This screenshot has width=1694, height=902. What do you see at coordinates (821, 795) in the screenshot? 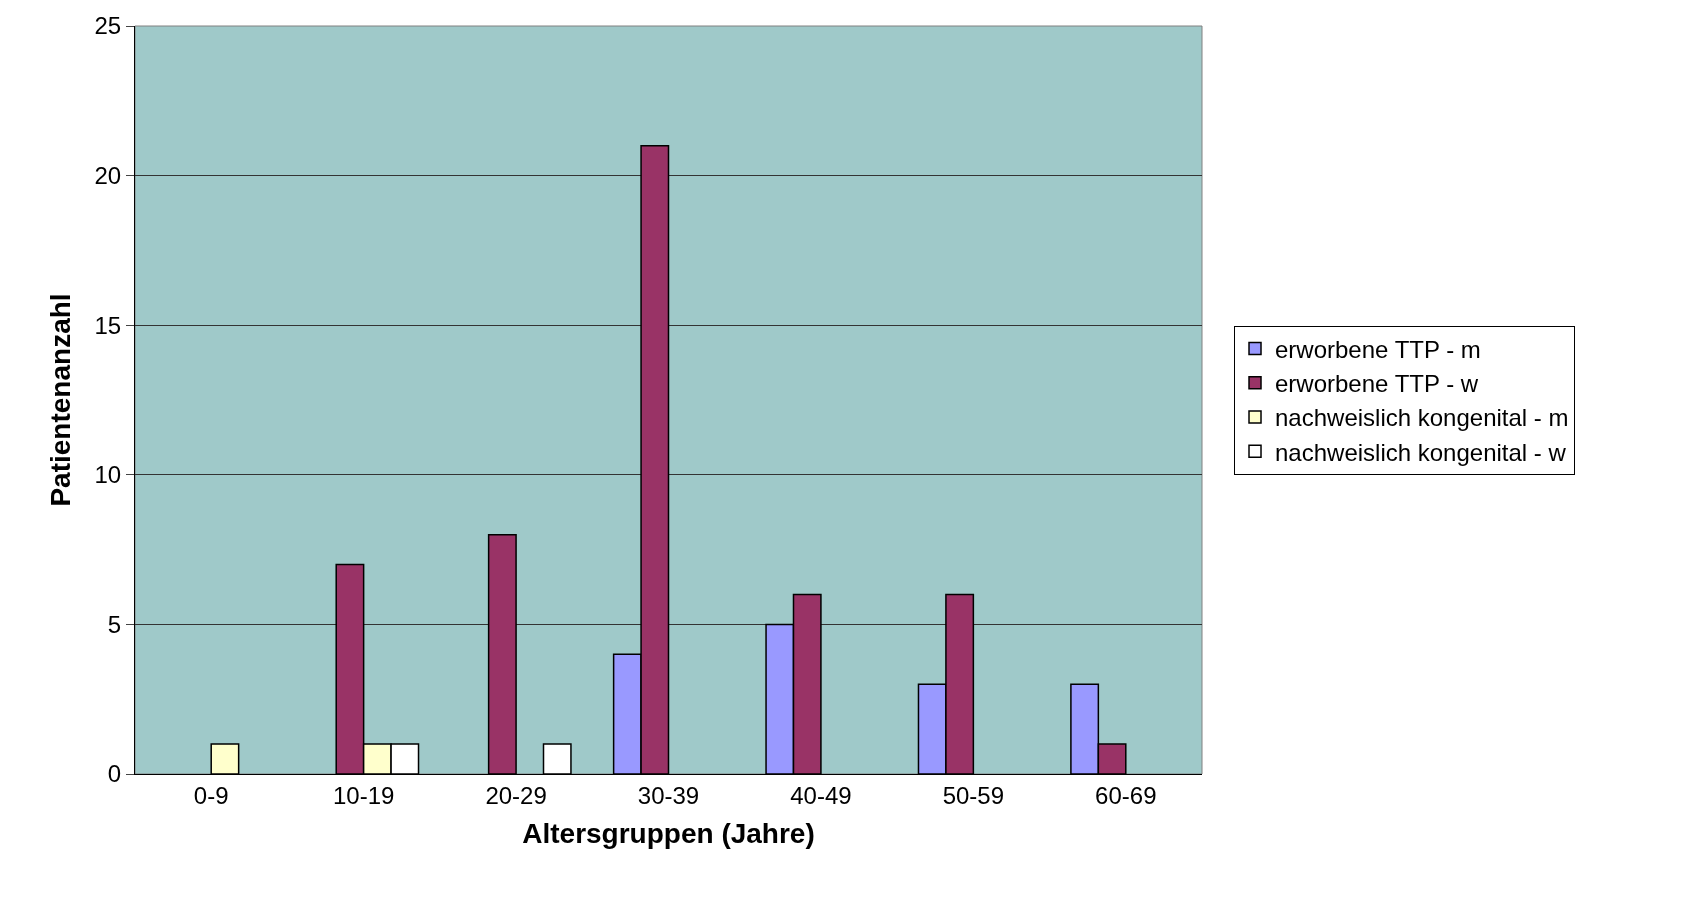
I see `x-tick-label: 40-49` at bounding box center [821, 795].